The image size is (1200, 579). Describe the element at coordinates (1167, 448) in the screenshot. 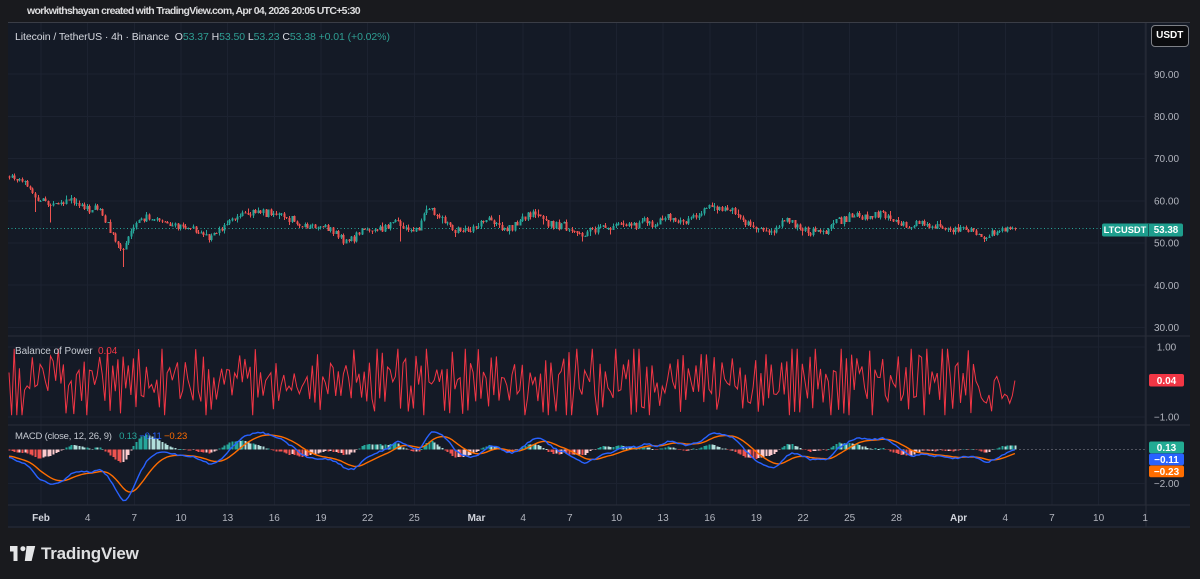

I see `svg-text: 0.13` at that location.